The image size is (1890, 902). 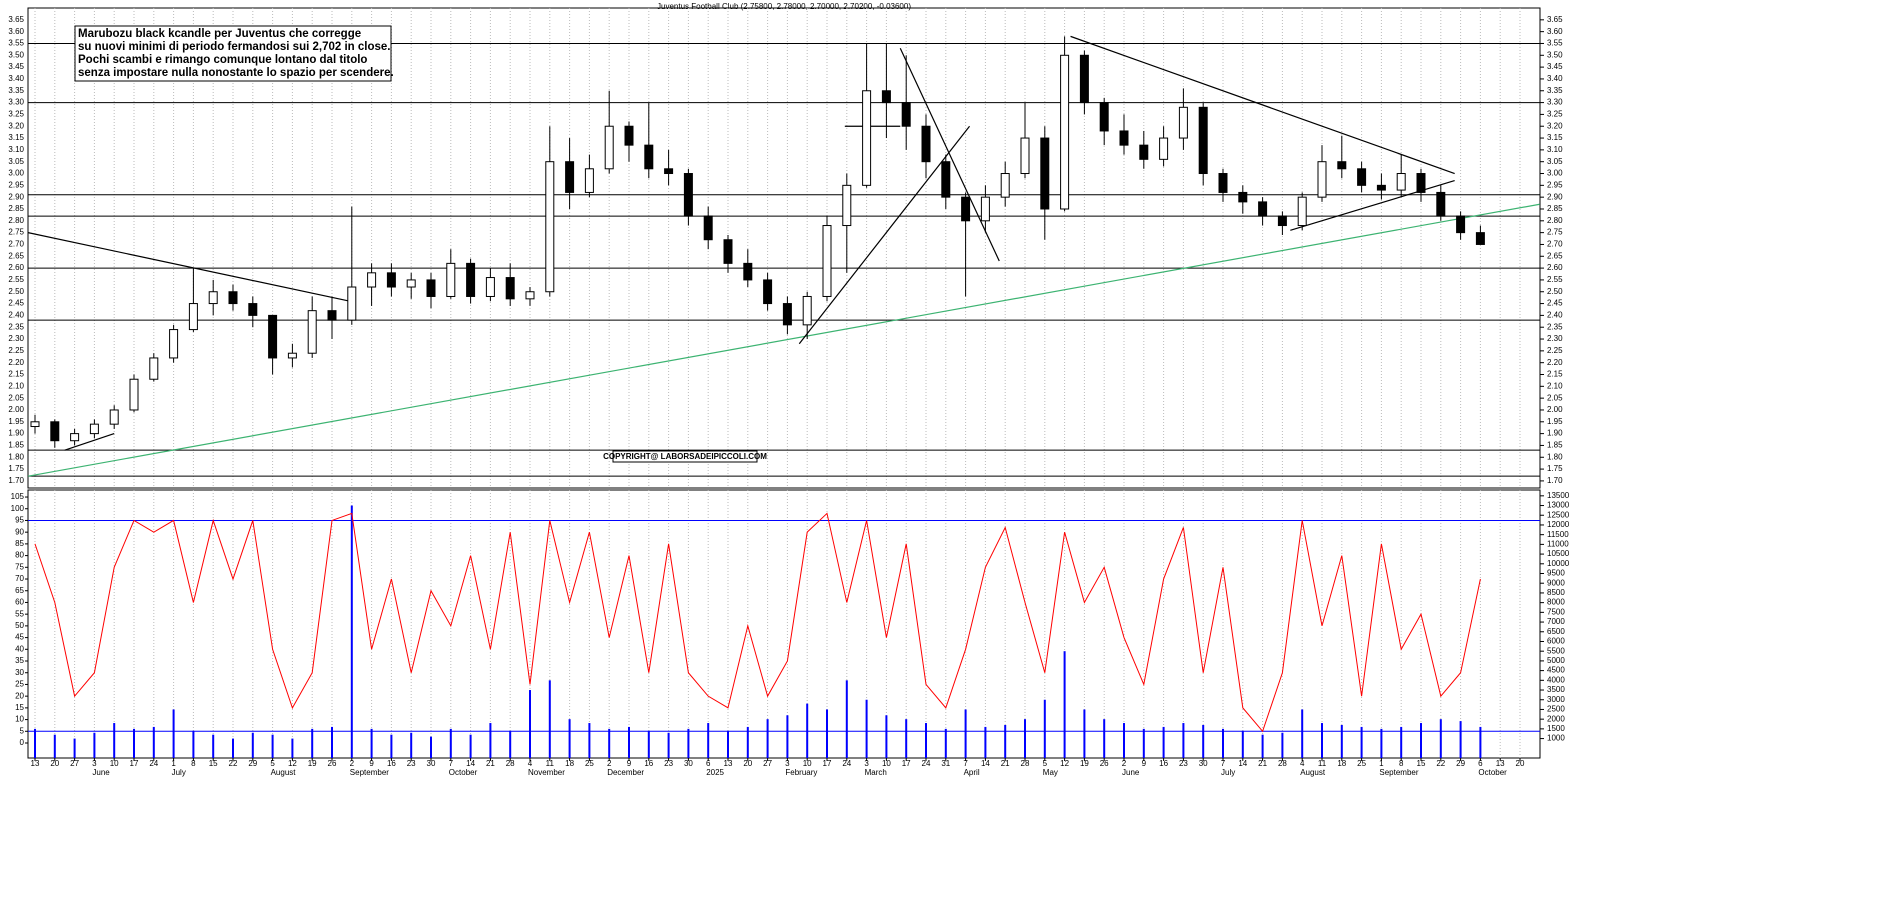 What do you see at coordinates (728, 763) in the screenshot?
I see `x-tick-label: 13` at bounding box center [728, 763].